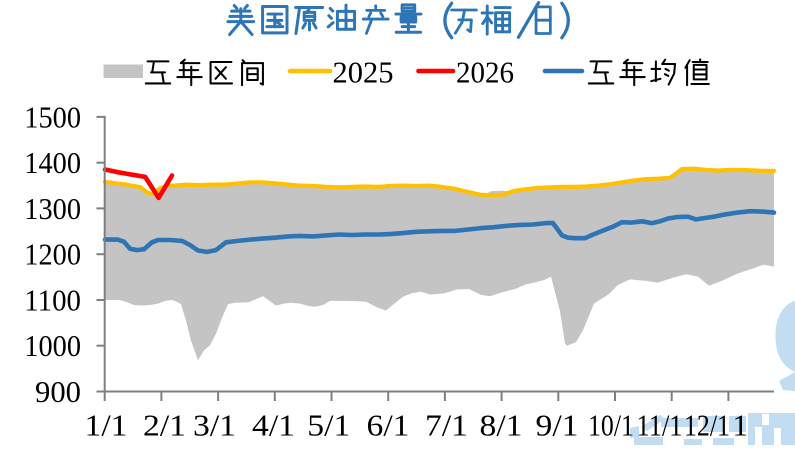 The image size is (795, 450). I want to click on svg-text: 7/1, so click(446, 425).